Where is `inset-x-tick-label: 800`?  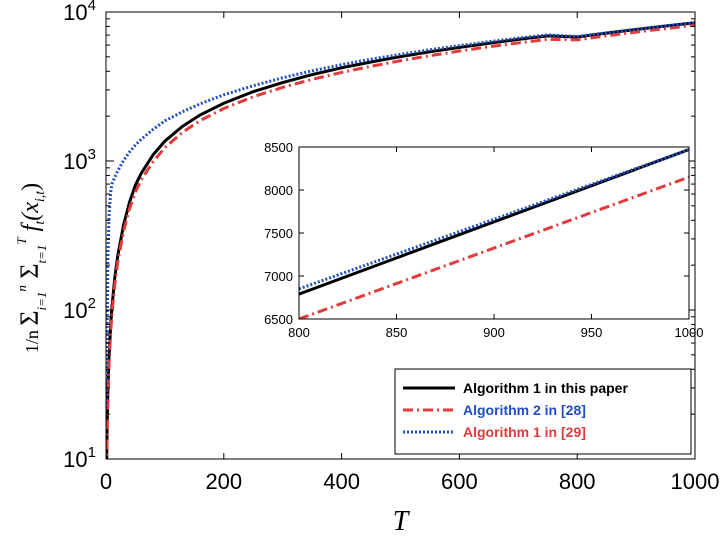
inset-x-tick-label: 800 is located at coordinates (299, 332).